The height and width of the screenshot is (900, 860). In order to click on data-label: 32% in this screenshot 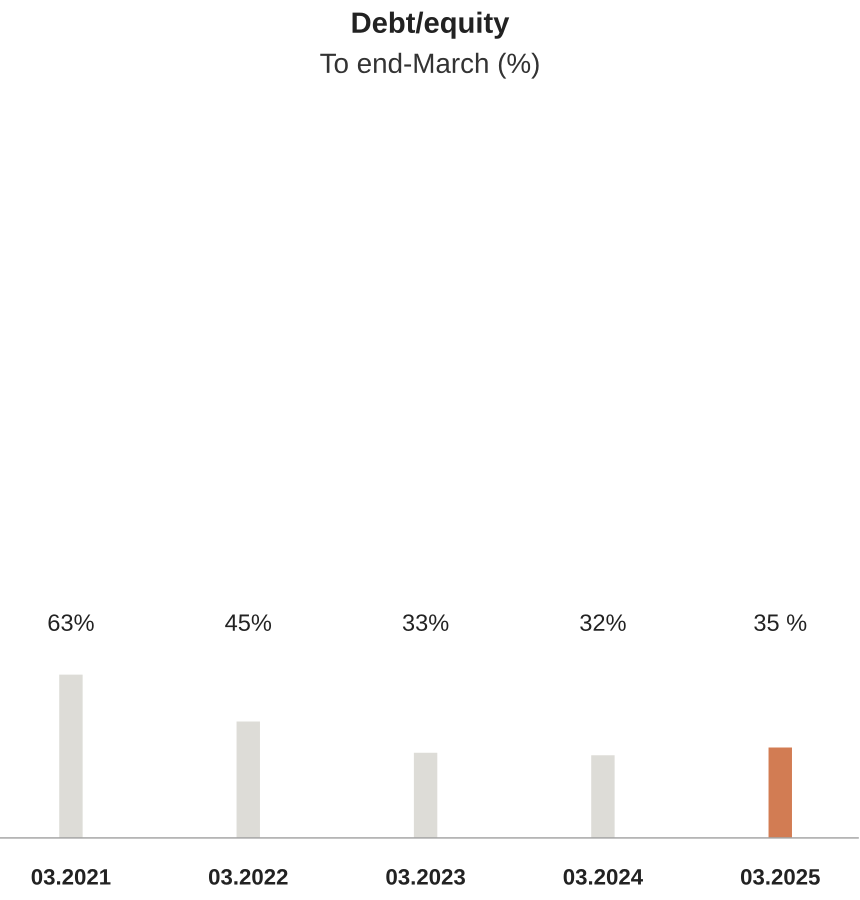, I will do `click(603, 623)`.